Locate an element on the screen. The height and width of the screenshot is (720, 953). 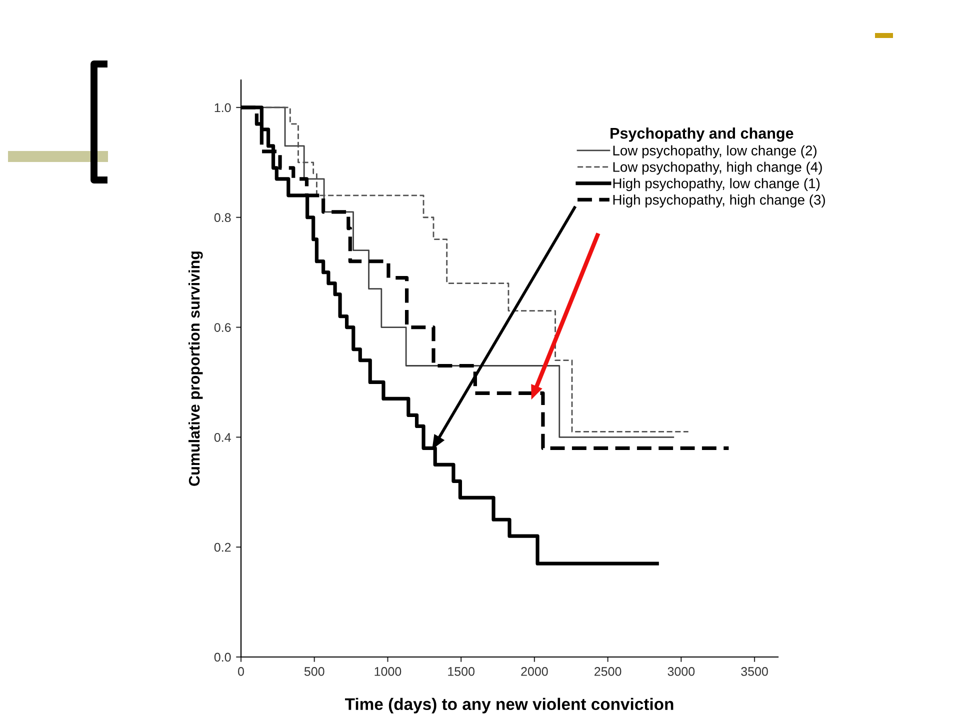
y-tick-label: 0.2 is located at coordinates (222, 547).